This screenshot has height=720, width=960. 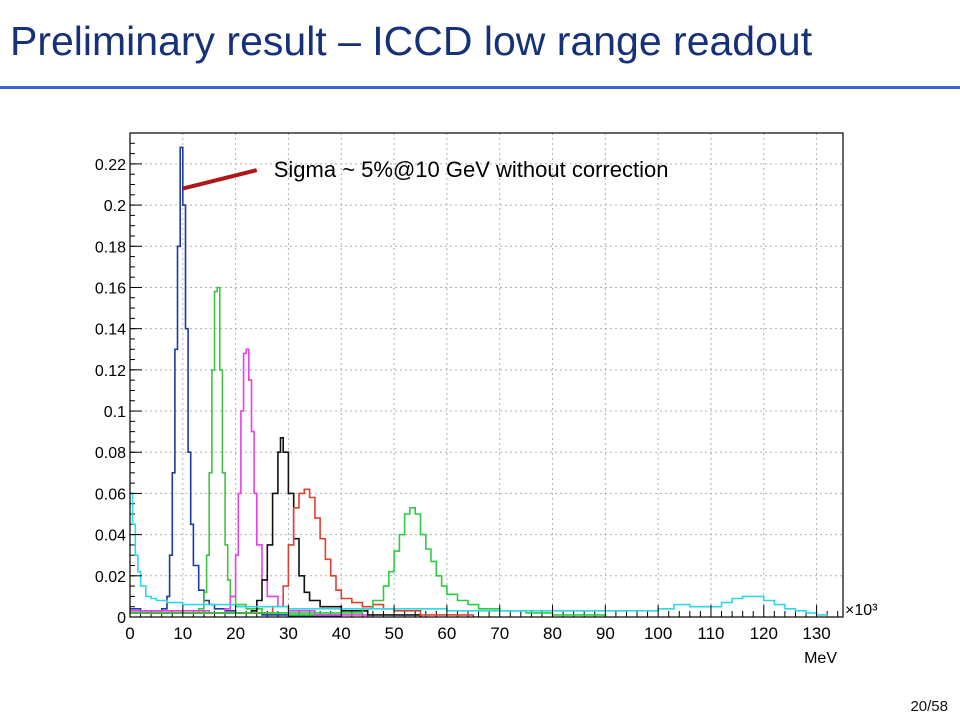 What do you see at coordinates (394, 633) in the screenshot?
I see `x-tick-label: 50` at bounding box center [394, 633].